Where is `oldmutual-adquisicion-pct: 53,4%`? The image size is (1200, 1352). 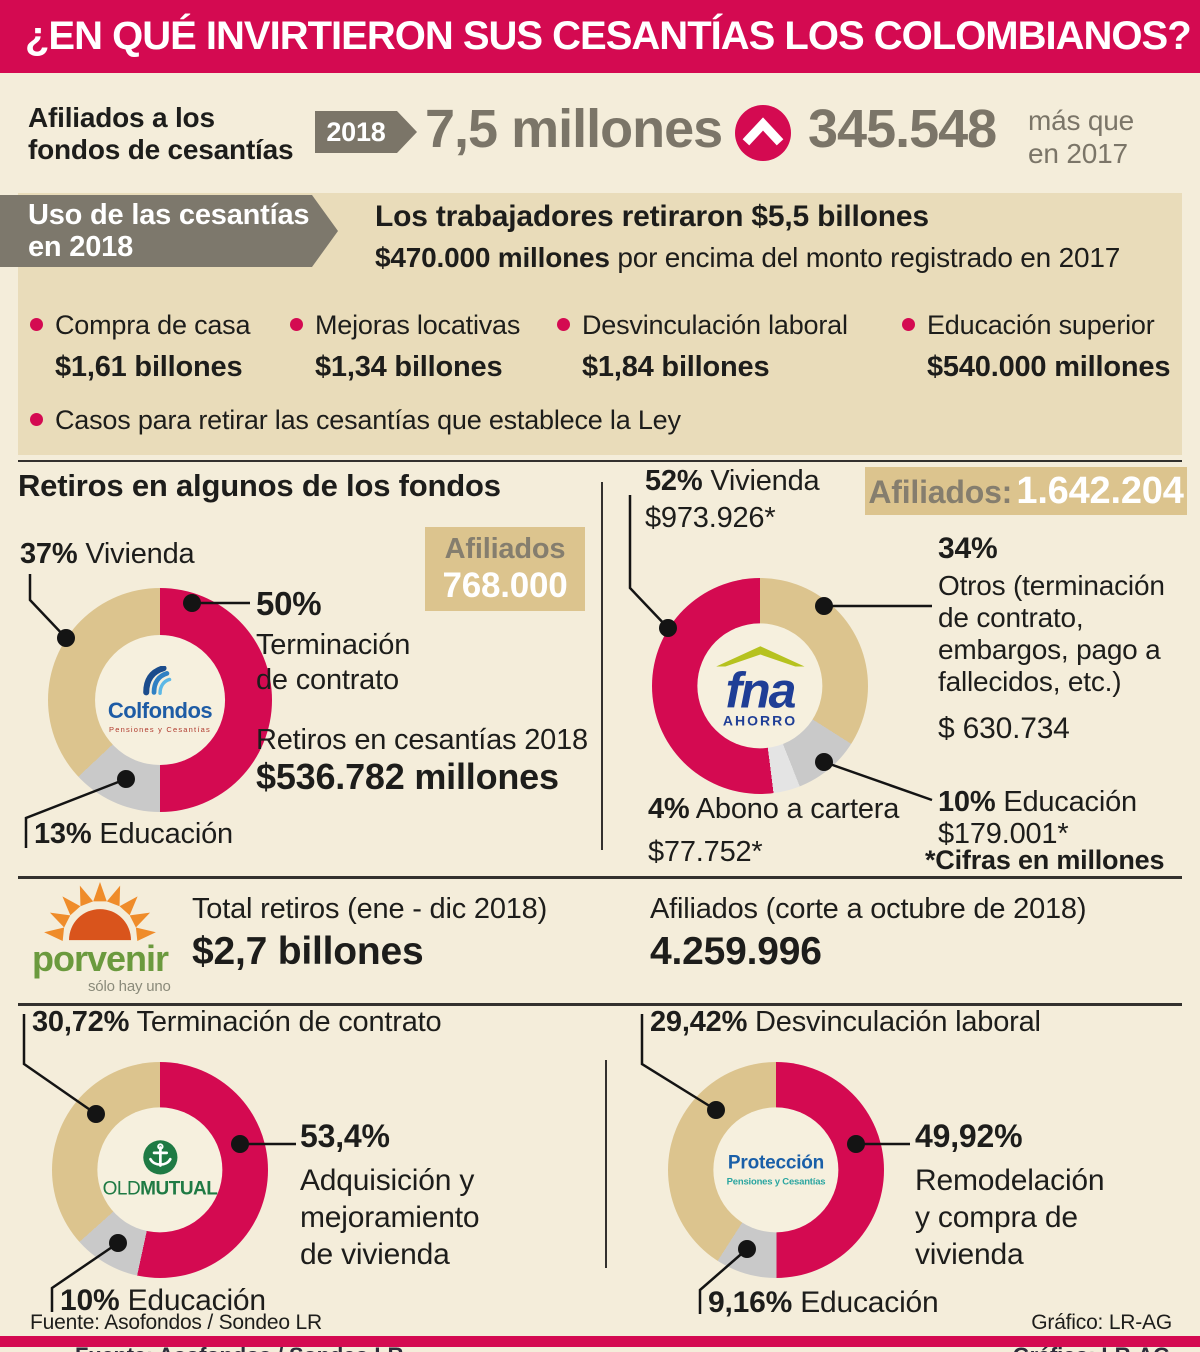
oldmutual-adquisicion-pct: 53,4% is located at coordinates (345, 1136).